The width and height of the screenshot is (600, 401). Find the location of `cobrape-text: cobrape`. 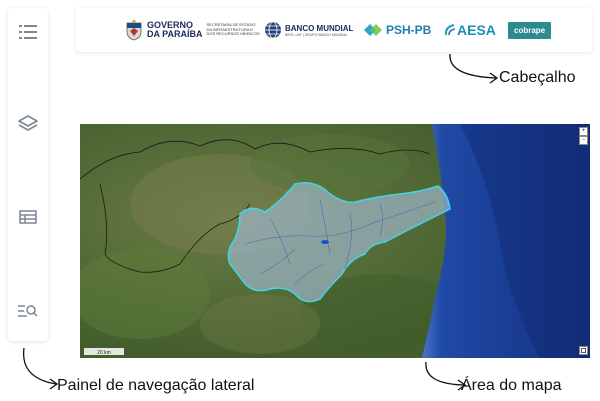

cobrape-text: cobrape is located at coordinates (530, 30).